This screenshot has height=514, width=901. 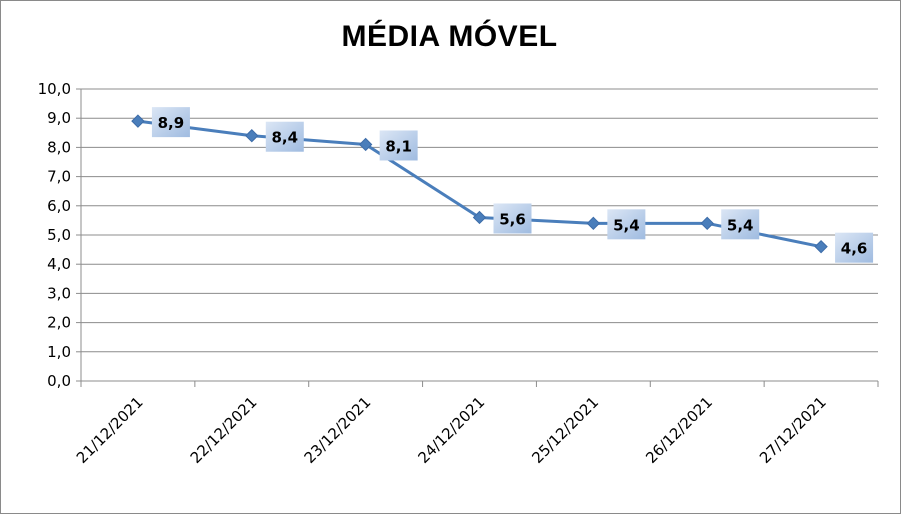 I want to click on y-tick-label: 9,0, so click(x=59, y=118).